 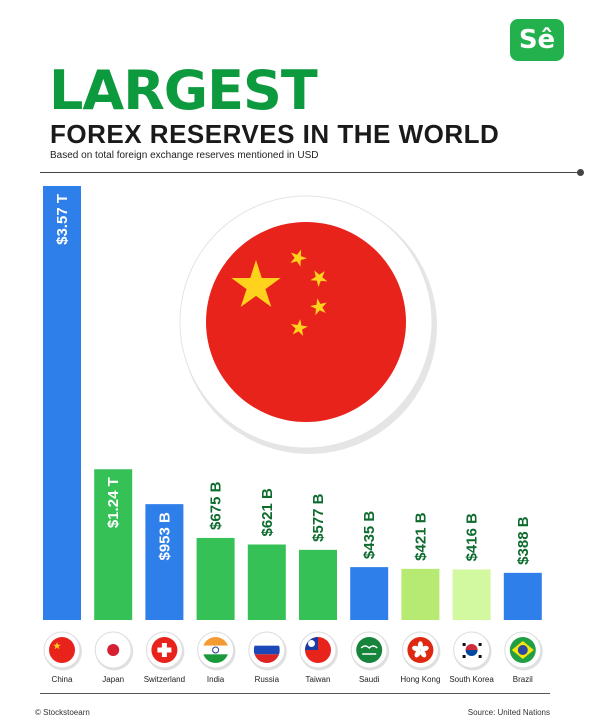 I want to click on page-subtitle: FOREX RESERVES IN THE WORLD, so click(x=275, y=134).